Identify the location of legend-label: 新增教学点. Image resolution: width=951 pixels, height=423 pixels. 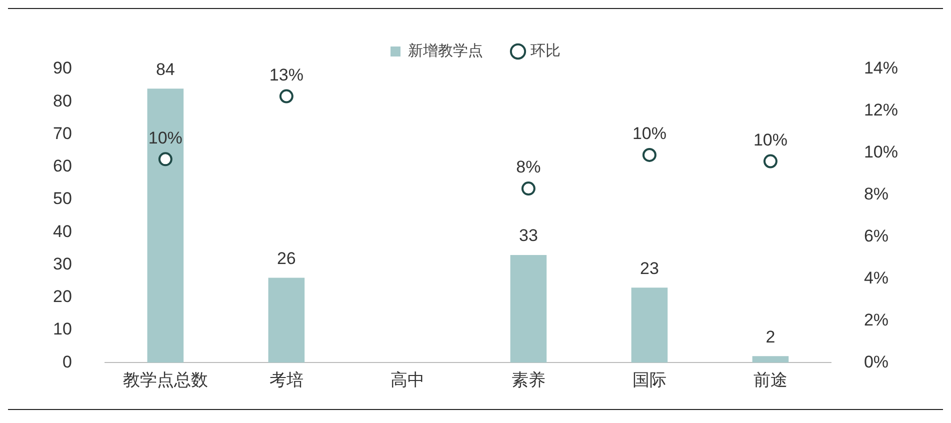
(445, 50).